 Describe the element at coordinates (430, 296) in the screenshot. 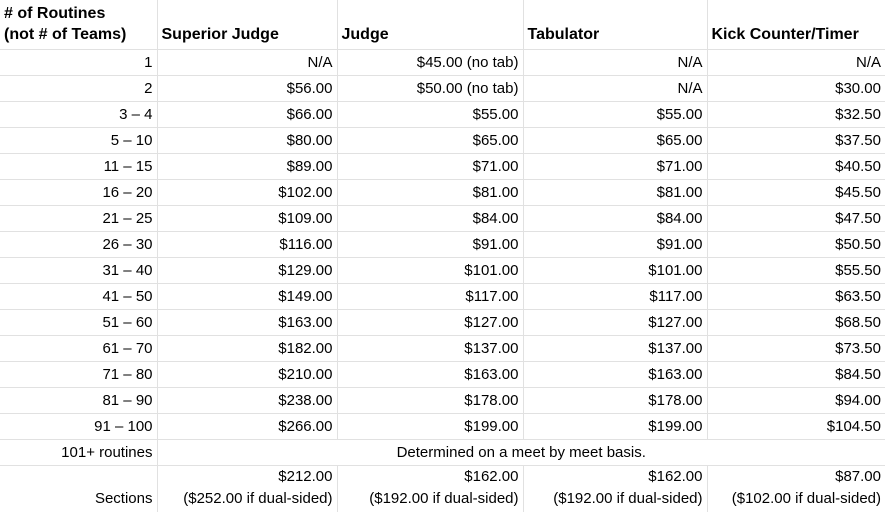

I see `judge-cell: $117.00` at that location.